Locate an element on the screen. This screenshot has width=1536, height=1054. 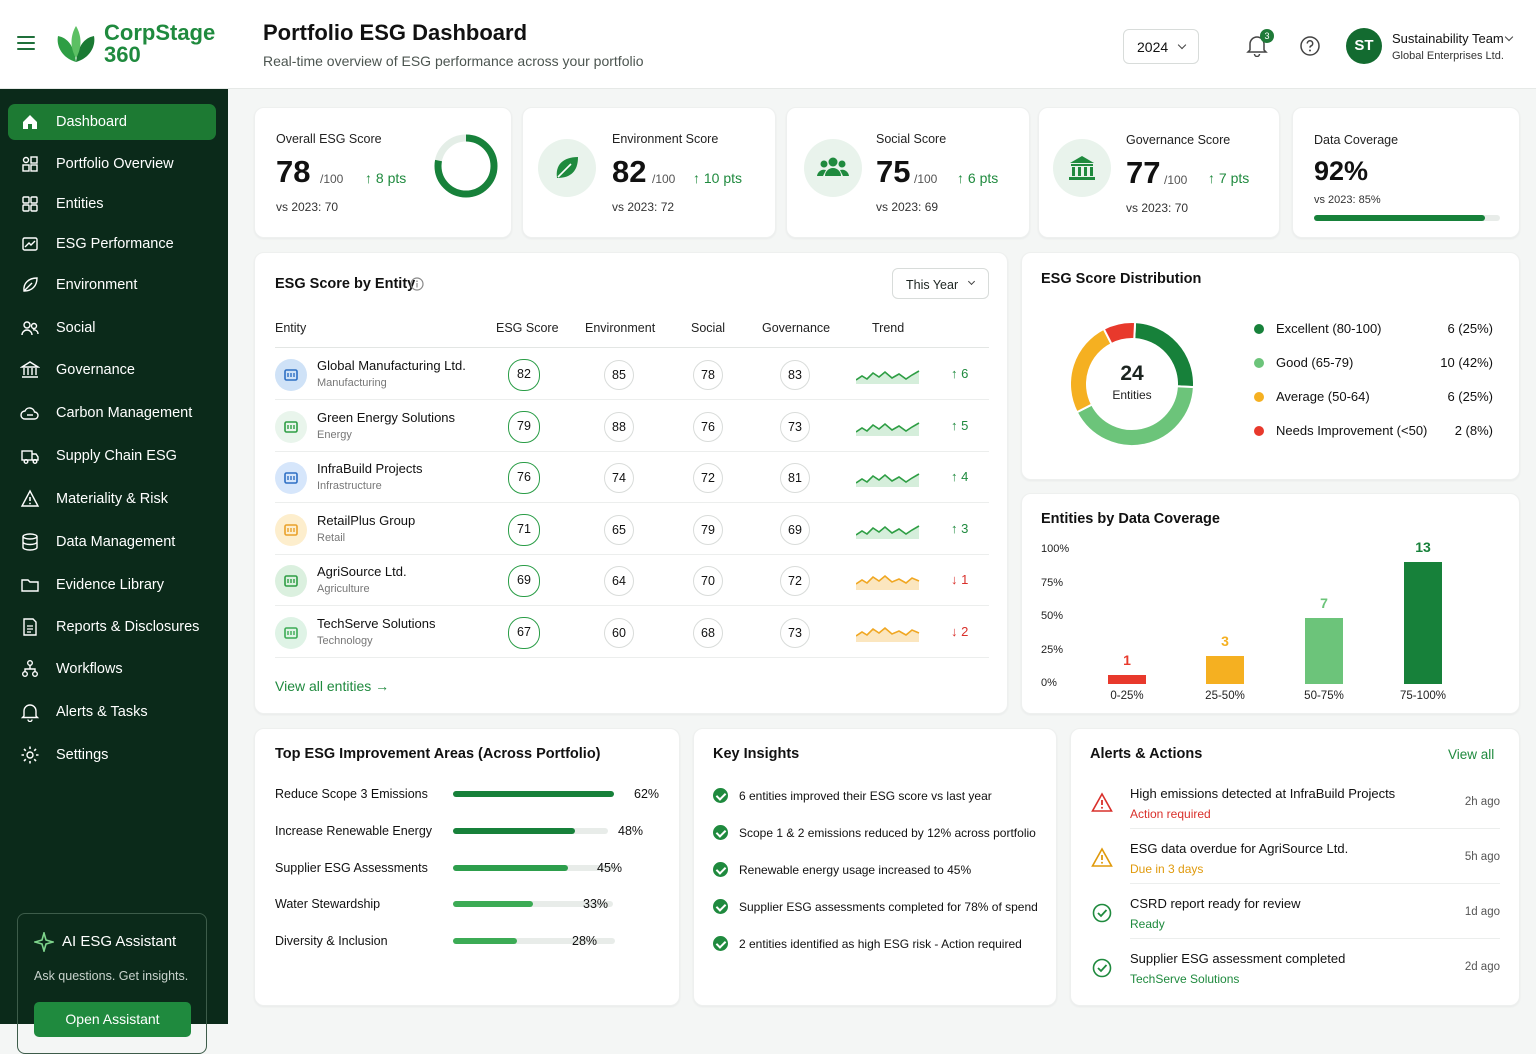
alert-title: Supplier ESG assessment completed is located at coordinates (1238, 958).